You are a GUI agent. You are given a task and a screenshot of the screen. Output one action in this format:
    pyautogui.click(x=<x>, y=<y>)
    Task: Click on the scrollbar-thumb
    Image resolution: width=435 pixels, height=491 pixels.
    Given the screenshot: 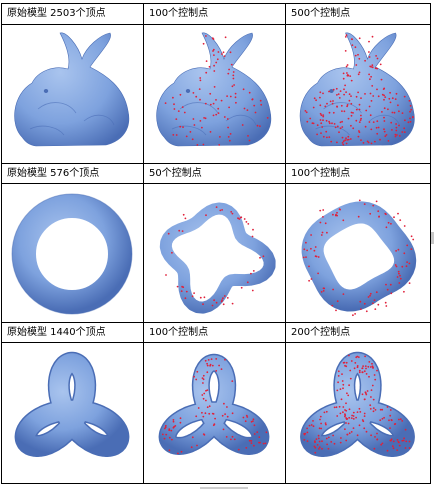 What is the action you would take?
    pyautogui.click(x=432, y=238)
    